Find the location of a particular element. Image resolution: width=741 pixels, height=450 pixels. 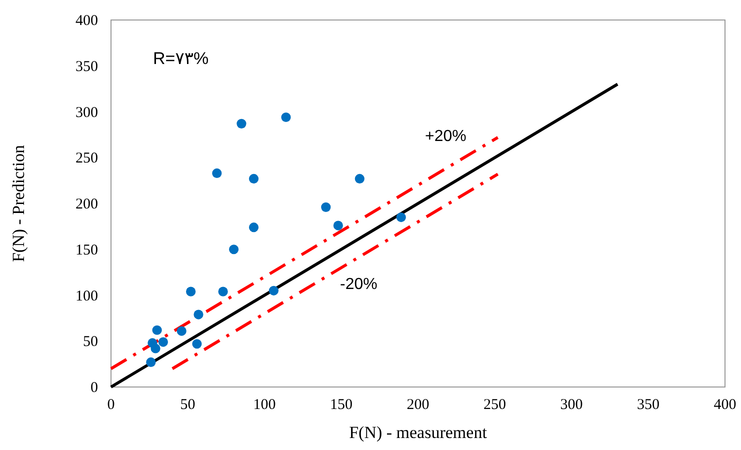

x-tick-label: 250 is located at coordinates (495, 405).